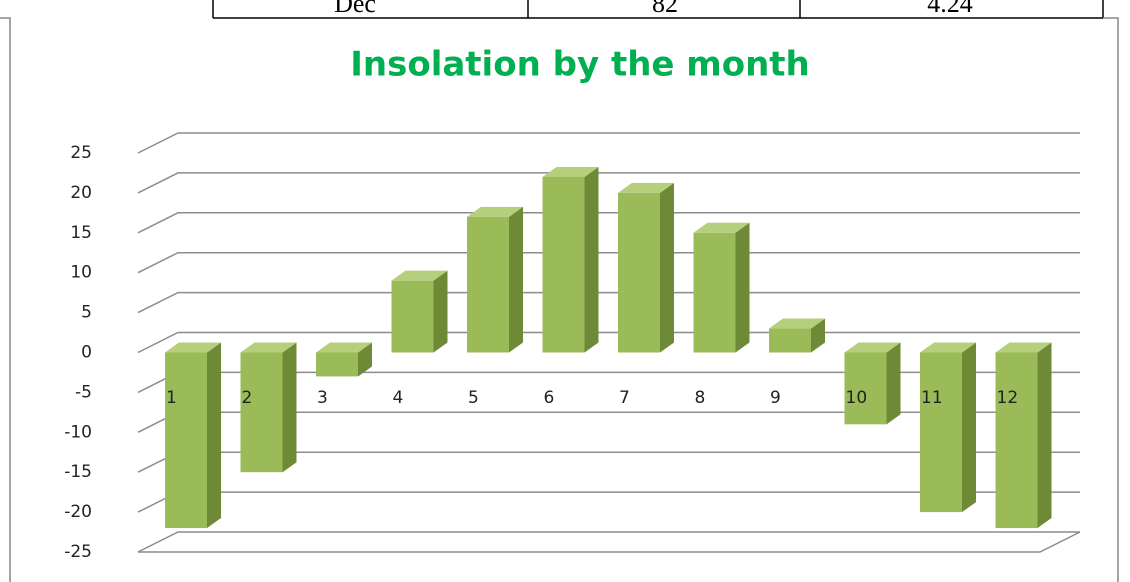 The width and height of the screenshot is (1130, 582). What do you see at coordinates (81, 233) in the screenshot?
I see `y-tick-label: 15` at bounding box center [81, 233].